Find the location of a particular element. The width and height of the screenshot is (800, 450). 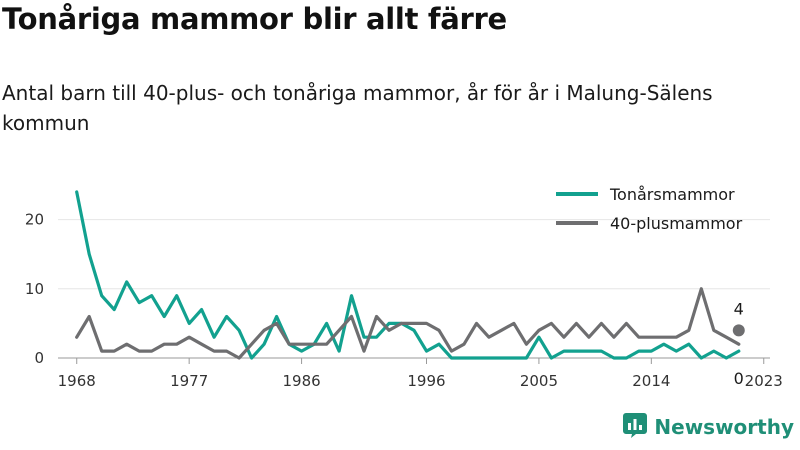

y-tick-label: 10 is located at coordinates (34, 289).